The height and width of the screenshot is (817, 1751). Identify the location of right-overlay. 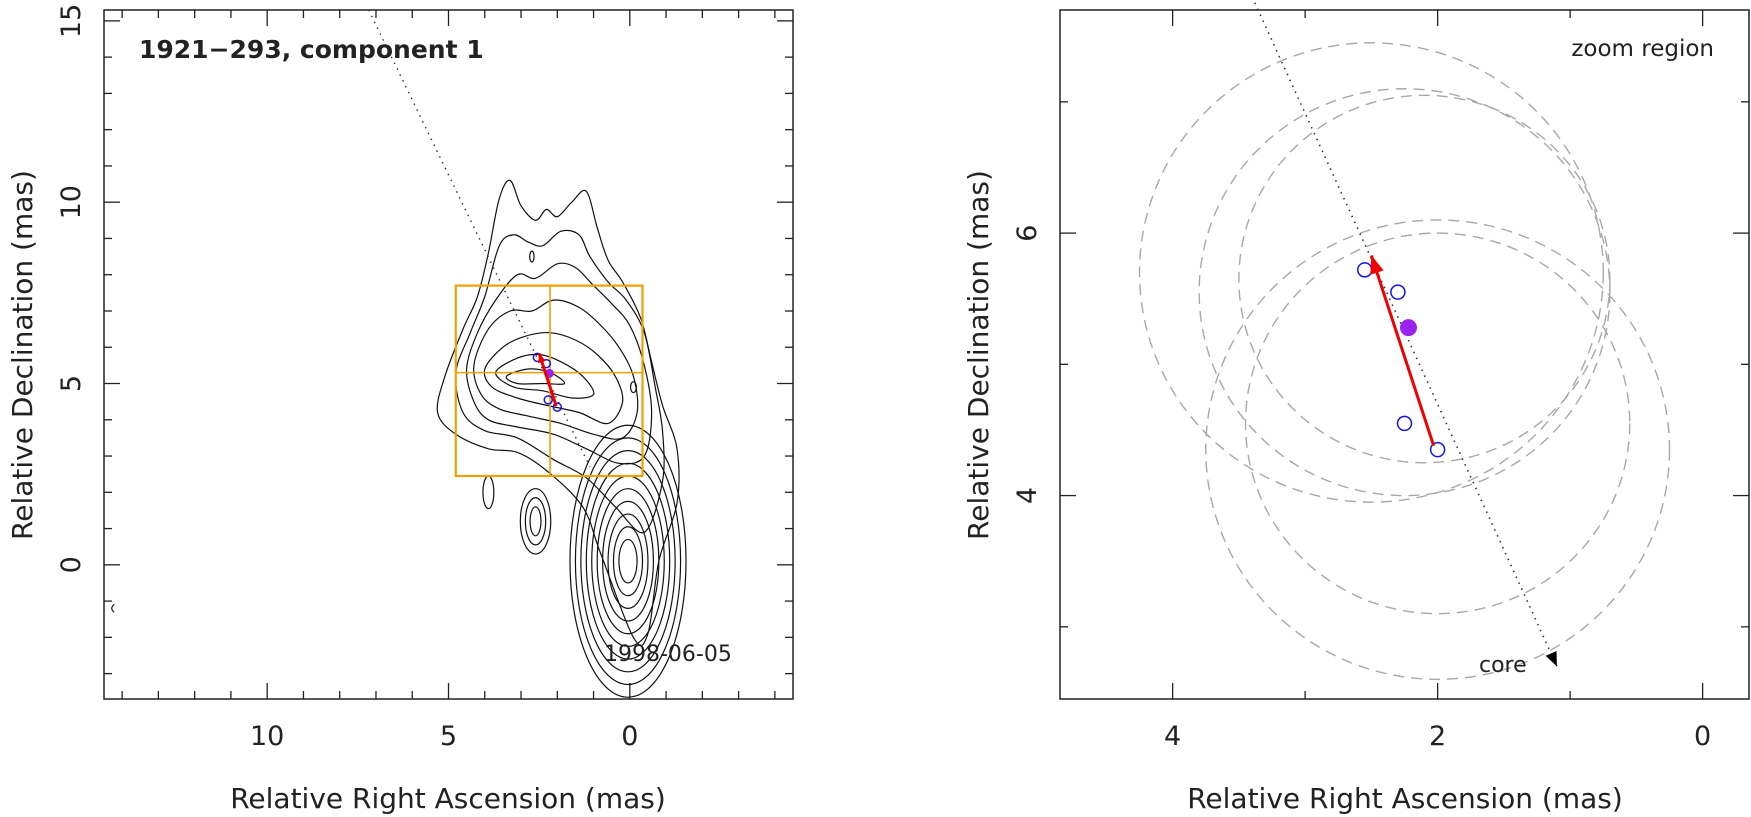
(1405, 333).